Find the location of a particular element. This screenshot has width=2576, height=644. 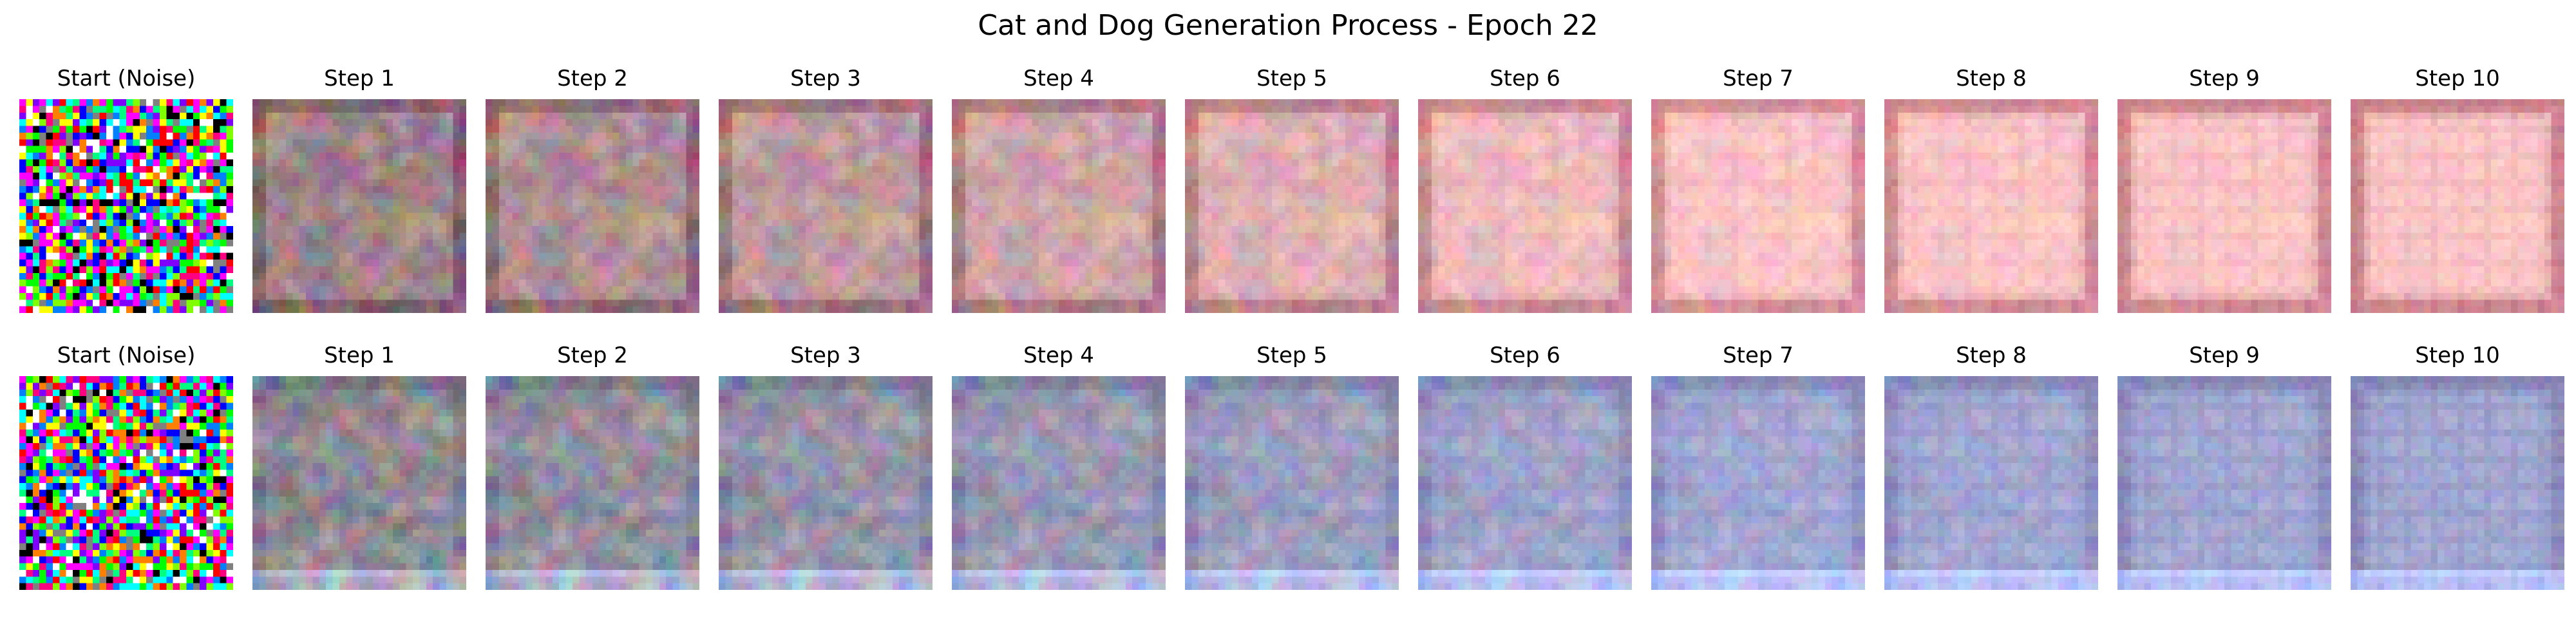

panel-row1-step-3: Step 3 is located at coordinates (826, 189).